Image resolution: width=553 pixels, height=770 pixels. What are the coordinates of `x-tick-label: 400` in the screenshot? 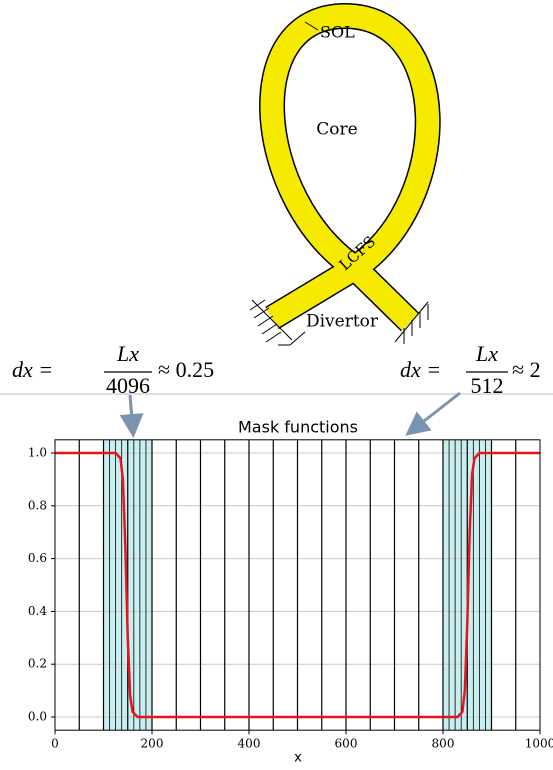 It's located at (249, 744).